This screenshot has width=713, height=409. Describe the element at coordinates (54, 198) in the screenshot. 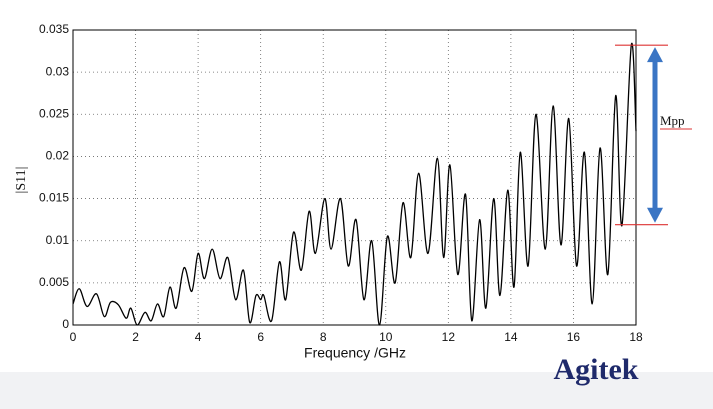

I see `y-tick-label: 0.015` at that location.